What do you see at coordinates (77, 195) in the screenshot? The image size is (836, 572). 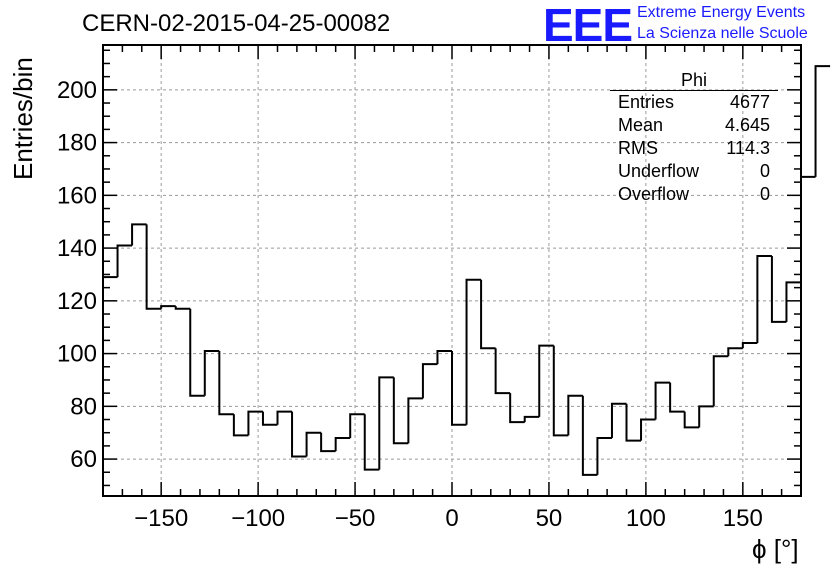 I see `y-tick-label: 160` at bounding box center [77, 195].